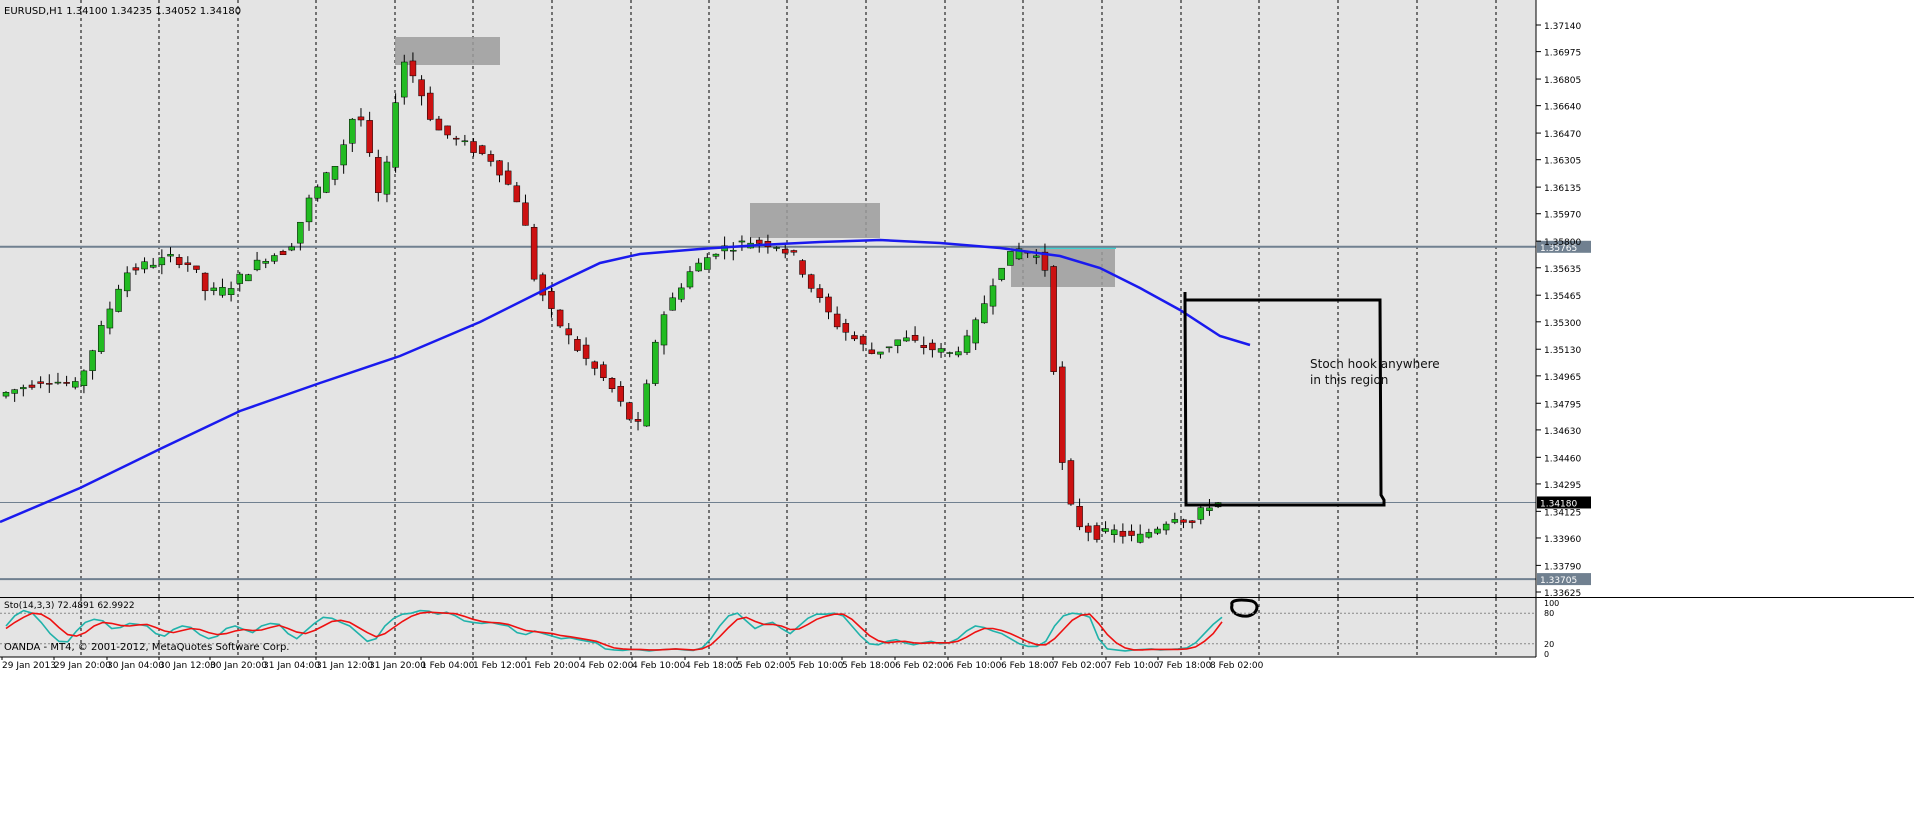 This screenshot has width=1914, height=822. What do you see at coordinates (1562, 162) in the screenshot?
I see `price-tick-label: 1.36305` at bounding box center [1562, 162].